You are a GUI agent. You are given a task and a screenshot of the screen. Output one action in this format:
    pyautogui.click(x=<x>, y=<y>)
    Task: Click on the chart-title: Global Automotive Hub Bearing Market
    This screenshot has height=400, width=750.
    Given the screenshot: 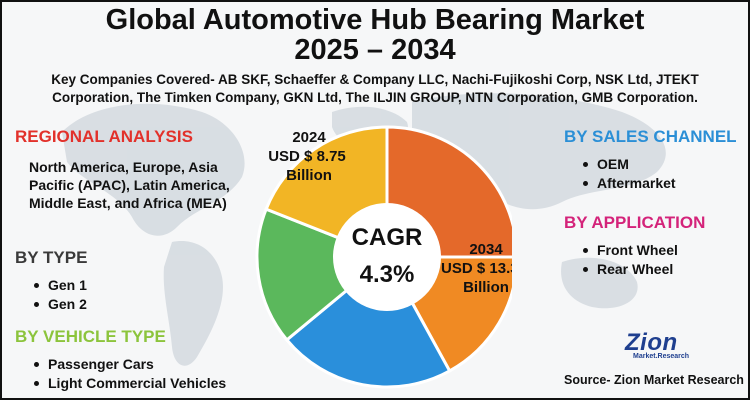 What is the action you would take?
    pyautogui.click(x=375, y=20)
    